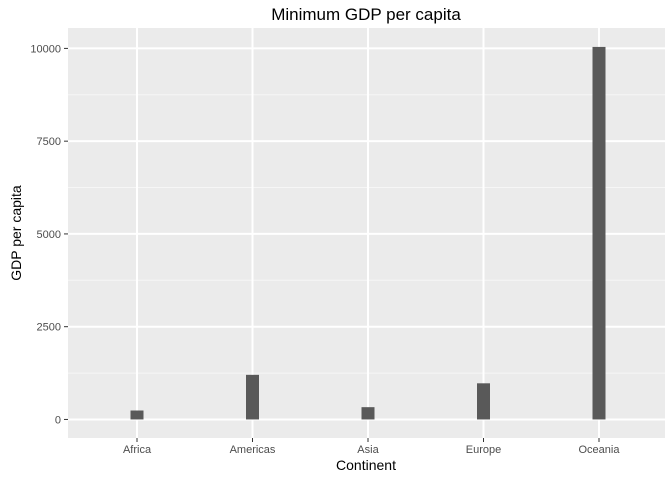 This screenshot has height=480, width=672. Describe the element at coordinates (49, 328) in the screenshot. I see `y-tick-label: 2500` at that location.